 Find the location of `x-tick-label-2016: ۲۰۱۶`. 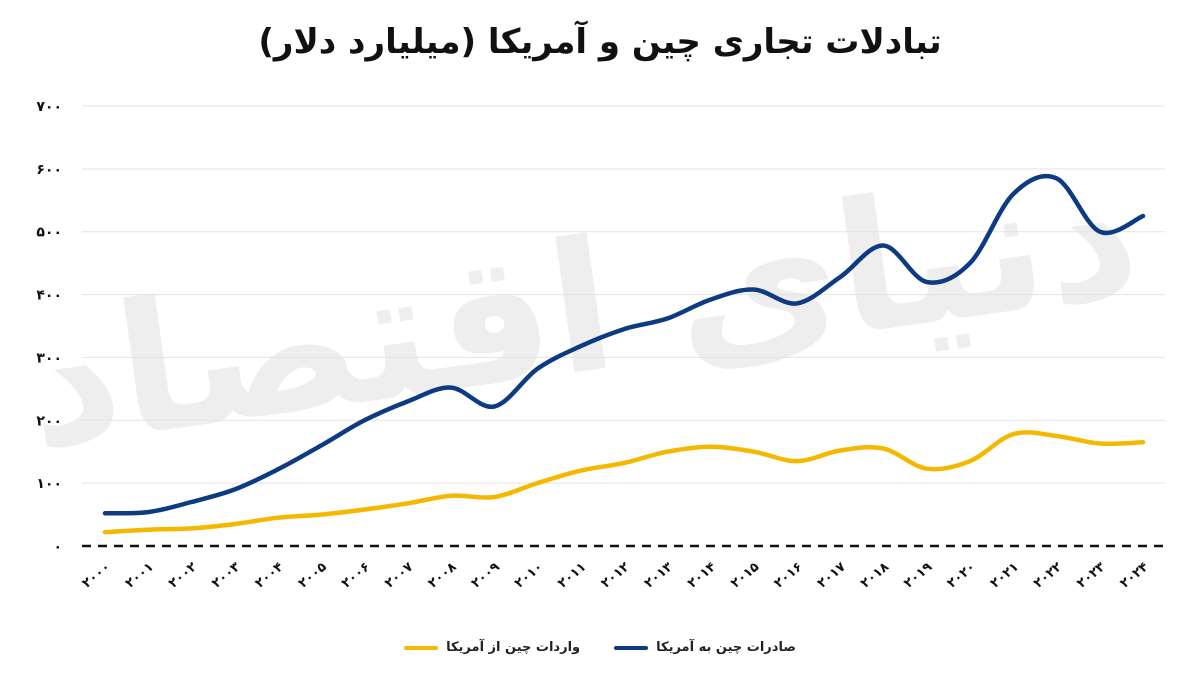

x-tick-label-2016: ۲۰۱۶ is located at coordinates (789, 576).